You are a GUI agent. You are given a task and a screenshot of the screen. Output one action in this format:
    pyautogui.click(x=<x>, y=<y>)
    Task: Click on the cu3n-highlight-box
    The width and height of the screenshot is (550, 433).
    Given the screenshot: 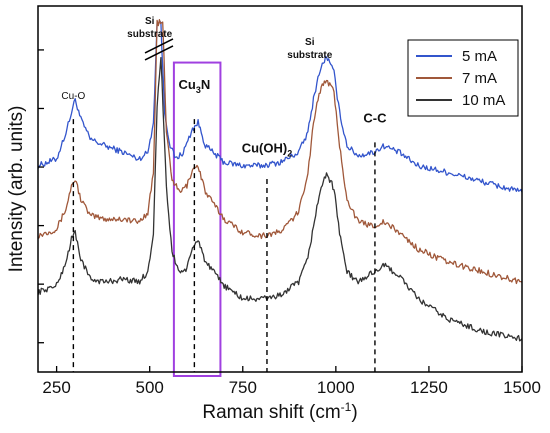 What is the action you would take?
    pyautogui.click(x=197, y=219)
    